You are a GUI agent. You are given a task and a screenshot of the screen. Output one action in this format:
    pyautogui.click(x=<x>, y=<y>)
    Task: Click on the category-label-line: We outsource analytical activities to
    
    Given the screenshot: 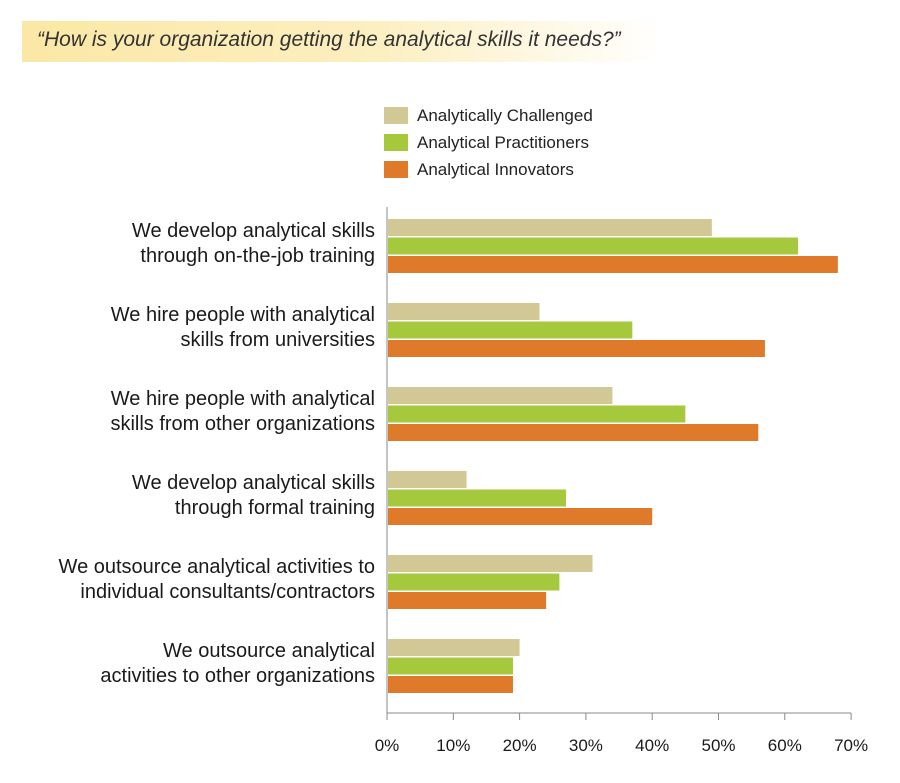 What is the action you would take?
    pyautogui.click(x=216, y=567)
    